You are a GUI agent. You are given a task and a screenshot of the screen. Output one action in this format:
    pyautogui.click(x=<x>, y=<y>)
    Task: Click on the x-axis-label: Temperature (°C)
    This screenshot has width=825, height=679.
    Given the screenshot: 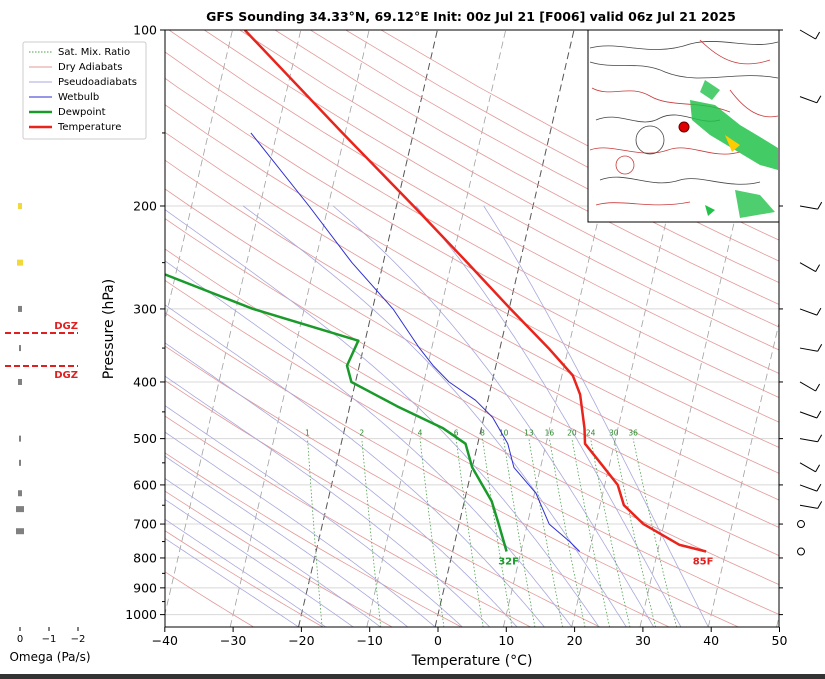 What is the action you would take?
    pyautogui.click(x=472, y=661)
    